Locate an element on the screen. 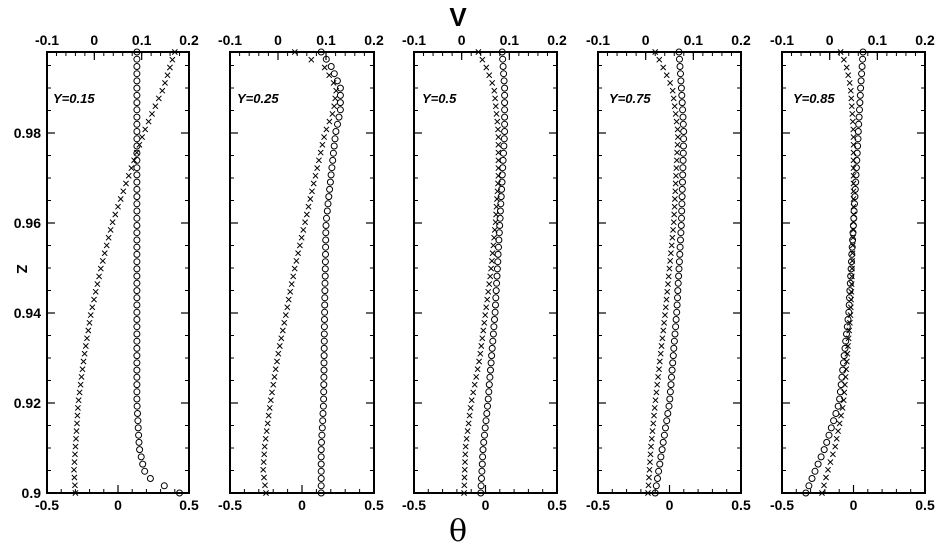 This screenshot has width=940, height=546. top-tick-label: -0.1 is located at coordinates (414, 40).